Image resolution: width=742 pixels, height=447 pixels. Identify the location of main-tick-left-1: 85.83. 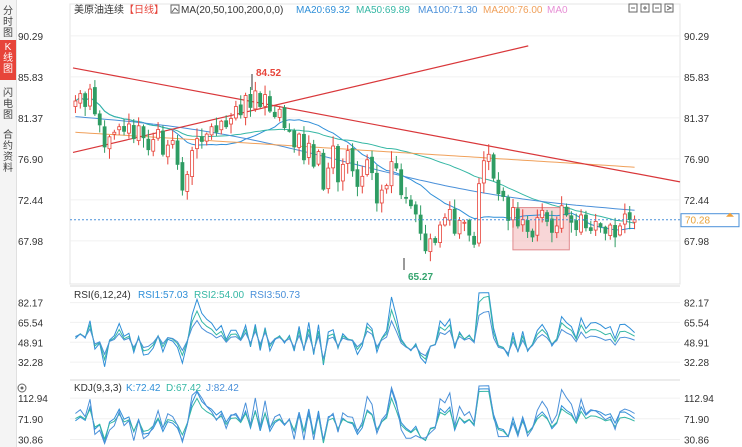
(30, 78).